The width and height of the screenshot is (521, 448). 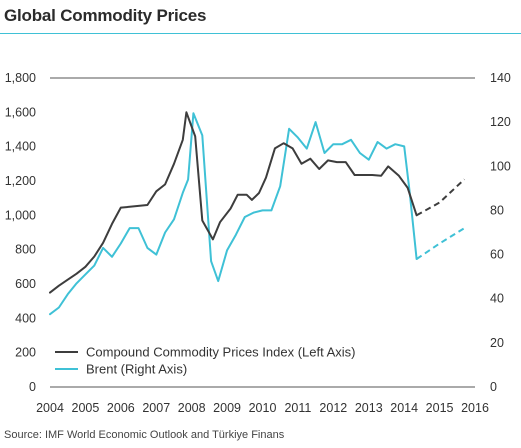 I want to click on left-axis-tick-label: 600, so click(x=25, y=284).